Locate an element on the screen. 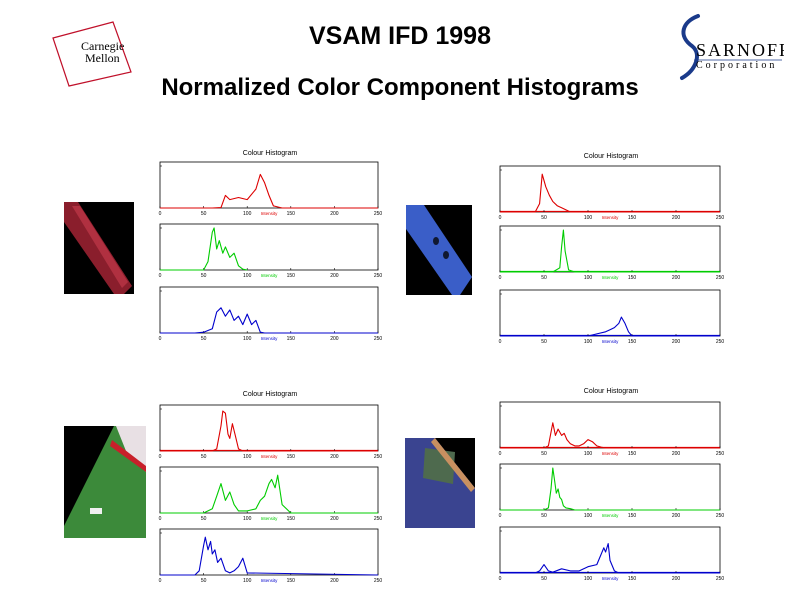  hist-1-s1-tick-label-0: 0 is located at coordinates (160, 214).